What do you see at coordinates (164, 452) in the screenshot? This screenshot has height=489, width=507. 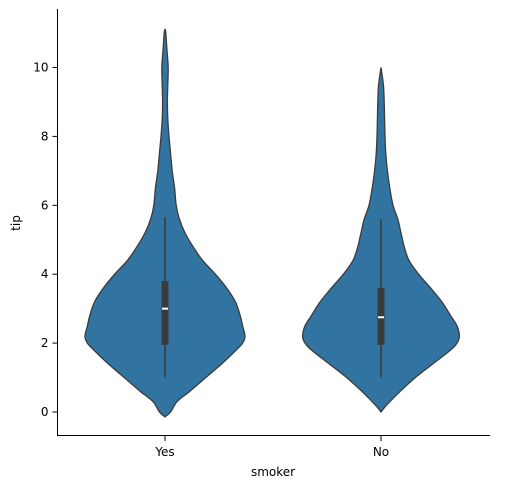 I see `x-tick-label: Yes` at bounding box center [164, 452].